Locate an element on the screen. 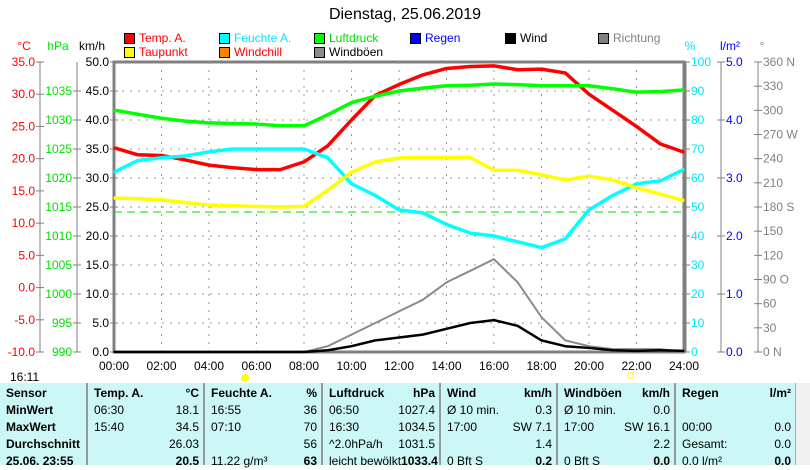 The height and width of the screenshot is (470, 810). cell-value: 18.1 is located at coordinates (187, 410).